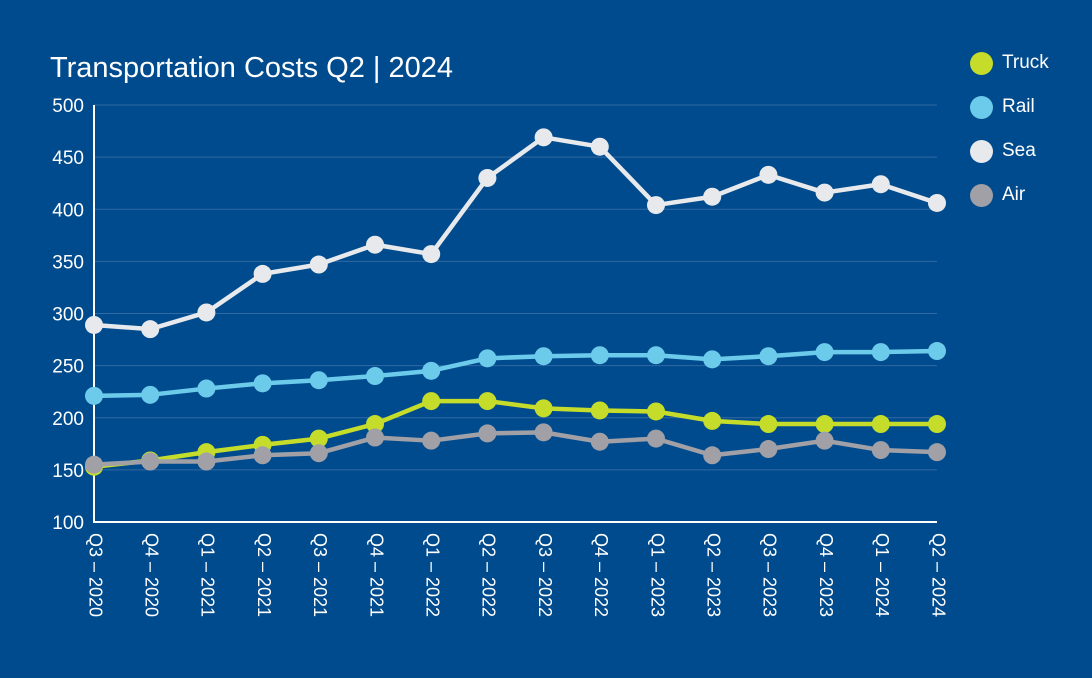 Image resolution: width=1092 pixels, height=678 pixels. Describe the element at coordinates (68, 315) in the screenshot. I see `y-tick-label: 300` at that location.